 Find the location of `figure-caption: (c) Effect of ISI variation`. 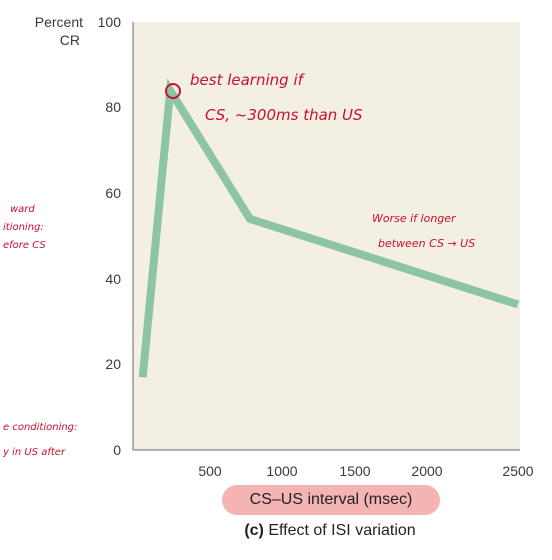

figure-caption: (c) Effect of ISI variation is located at coordinates (330, 531).